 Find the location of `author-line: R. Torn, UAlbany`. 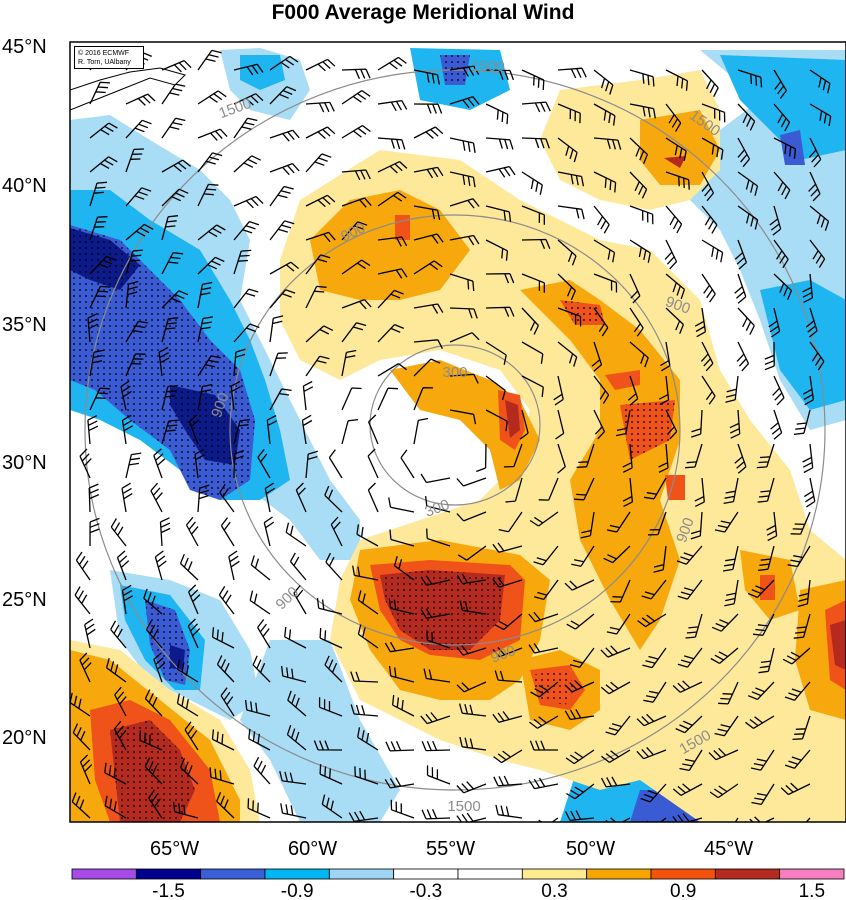

author-line: R. Torn, UAlbany is located at coordinates (104, 62).